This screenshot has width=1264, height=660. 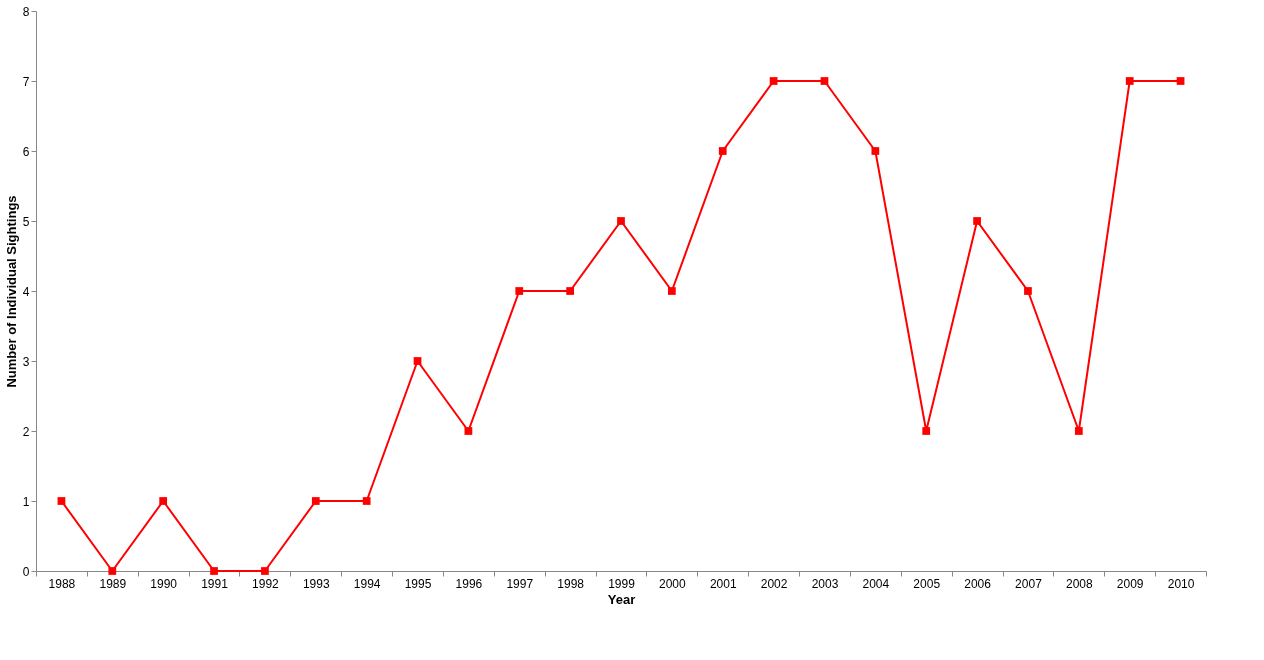 I want to click on y-tick-label: 2, so click(x=26, y=431).